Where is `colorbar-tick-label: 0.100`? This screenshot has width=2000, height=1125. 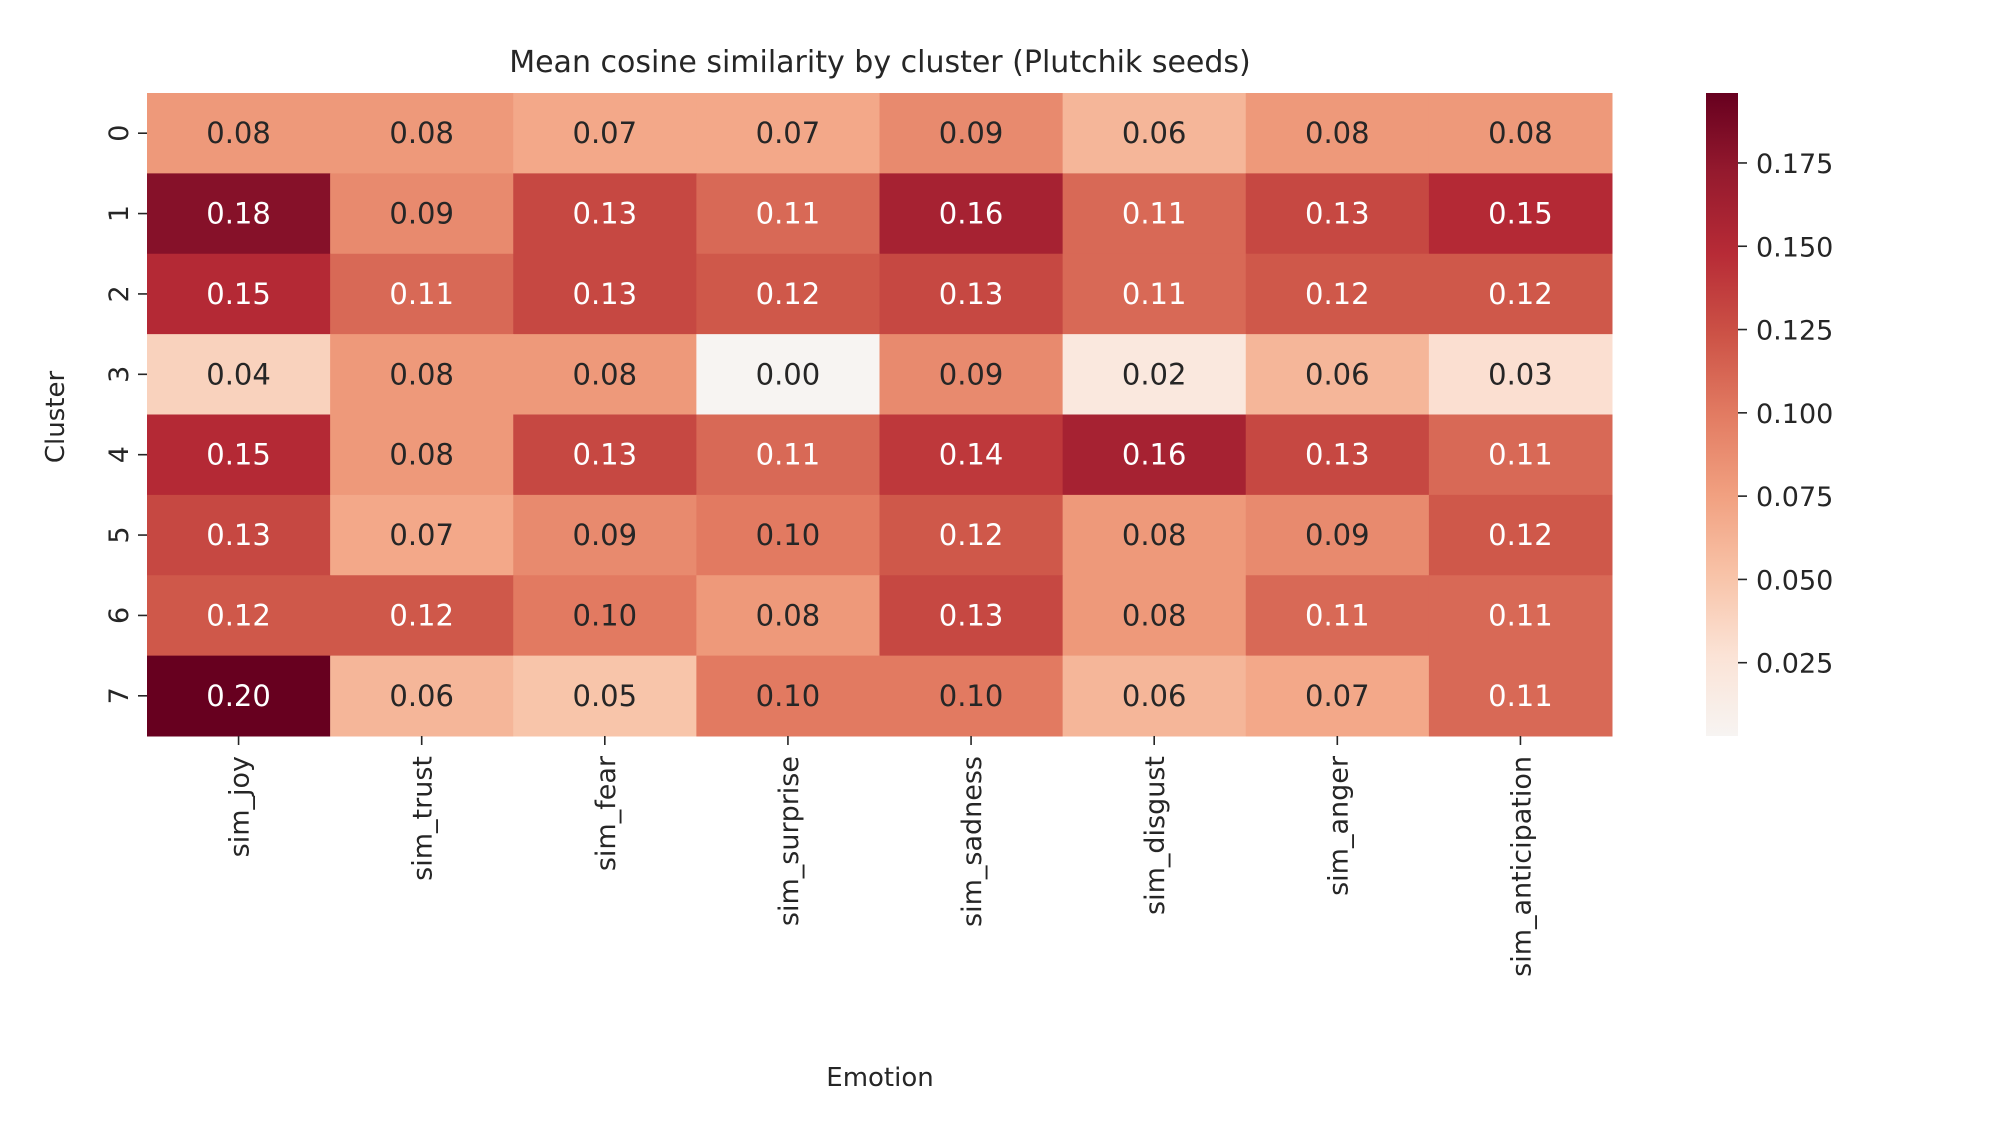
colorbar-tick-label: 0.100 is located at coordinates (1794, 414).